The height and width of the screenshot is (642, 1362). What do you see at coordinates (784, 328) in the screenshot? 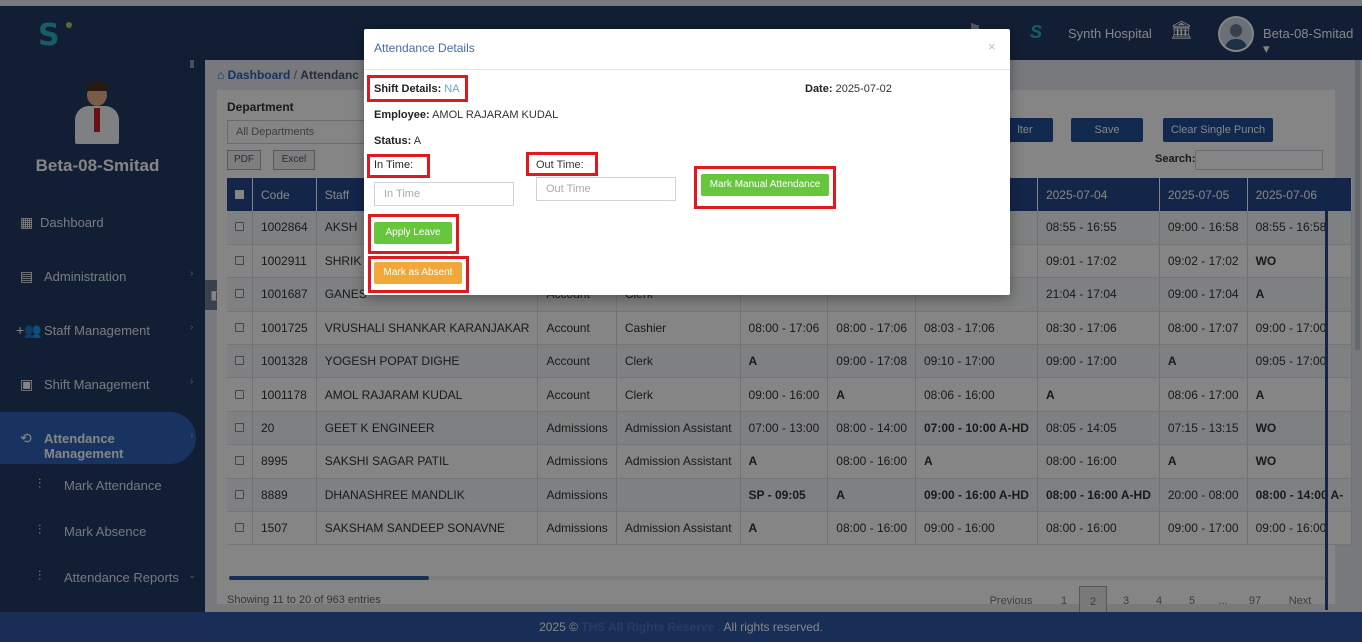
I see `table-cell-d1: 08:00 - 17:06` at bounding box center [784, 328].